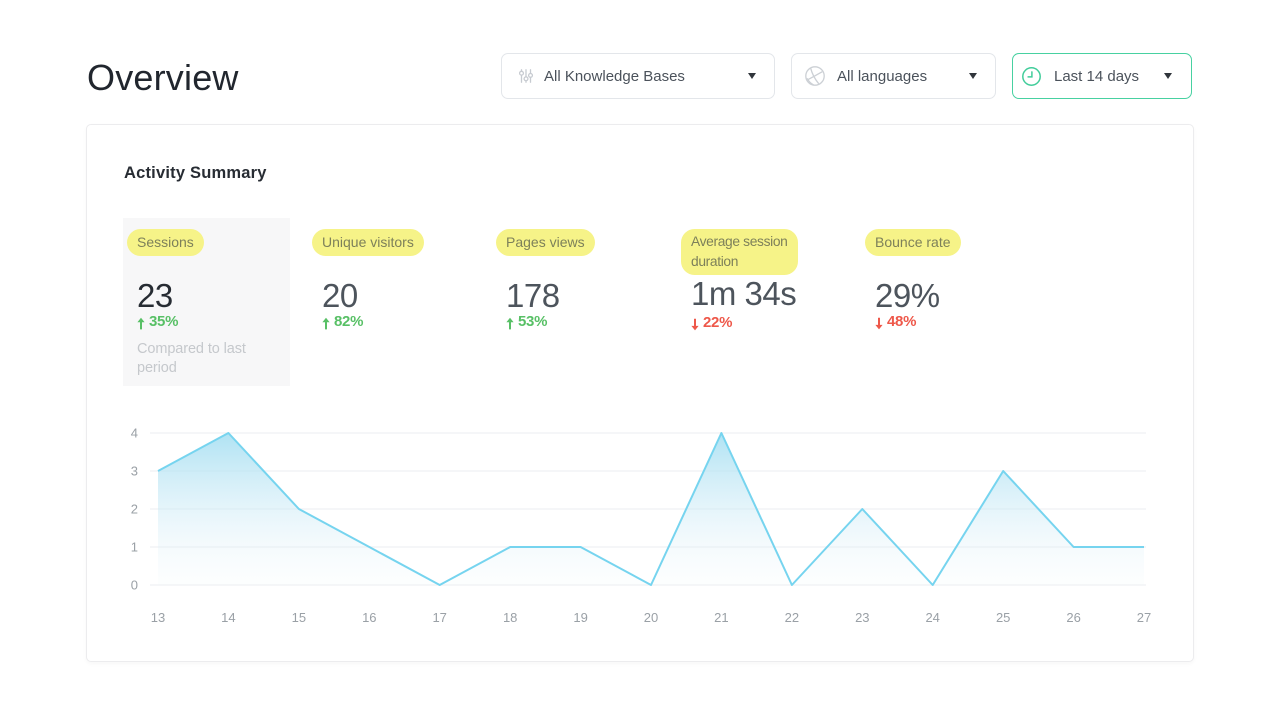 The image size is (1280, 720). Describe the element at coordinates (862, 617) in the screenshot. I see `svg-text: 23` at that location.